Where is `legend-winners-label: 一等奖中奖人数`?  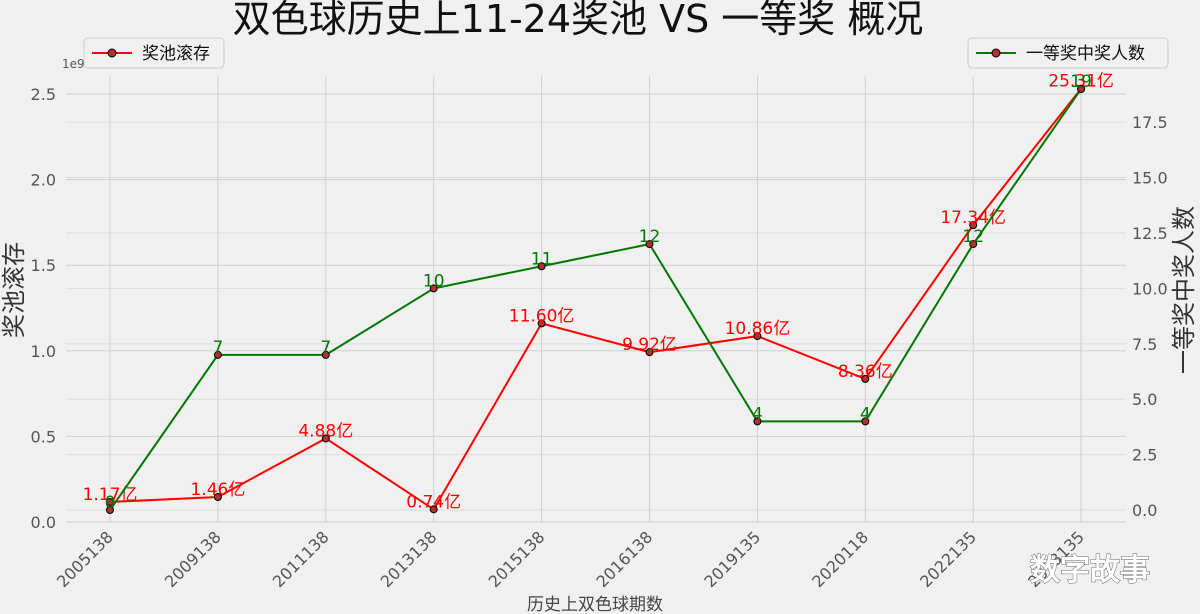 legend-winners-label: 一等奖中奖人数 is located at coordinates (1085, 54).